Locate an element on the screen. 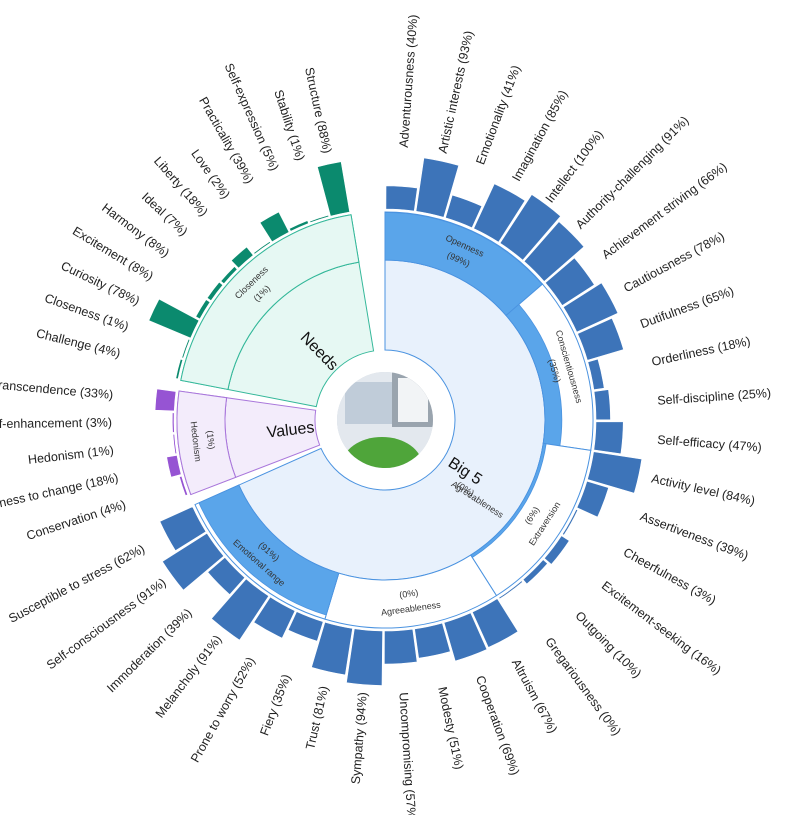 This screenshot has height=815, width=797. leaf-bar-intellect is located at coordinates (530, 227).